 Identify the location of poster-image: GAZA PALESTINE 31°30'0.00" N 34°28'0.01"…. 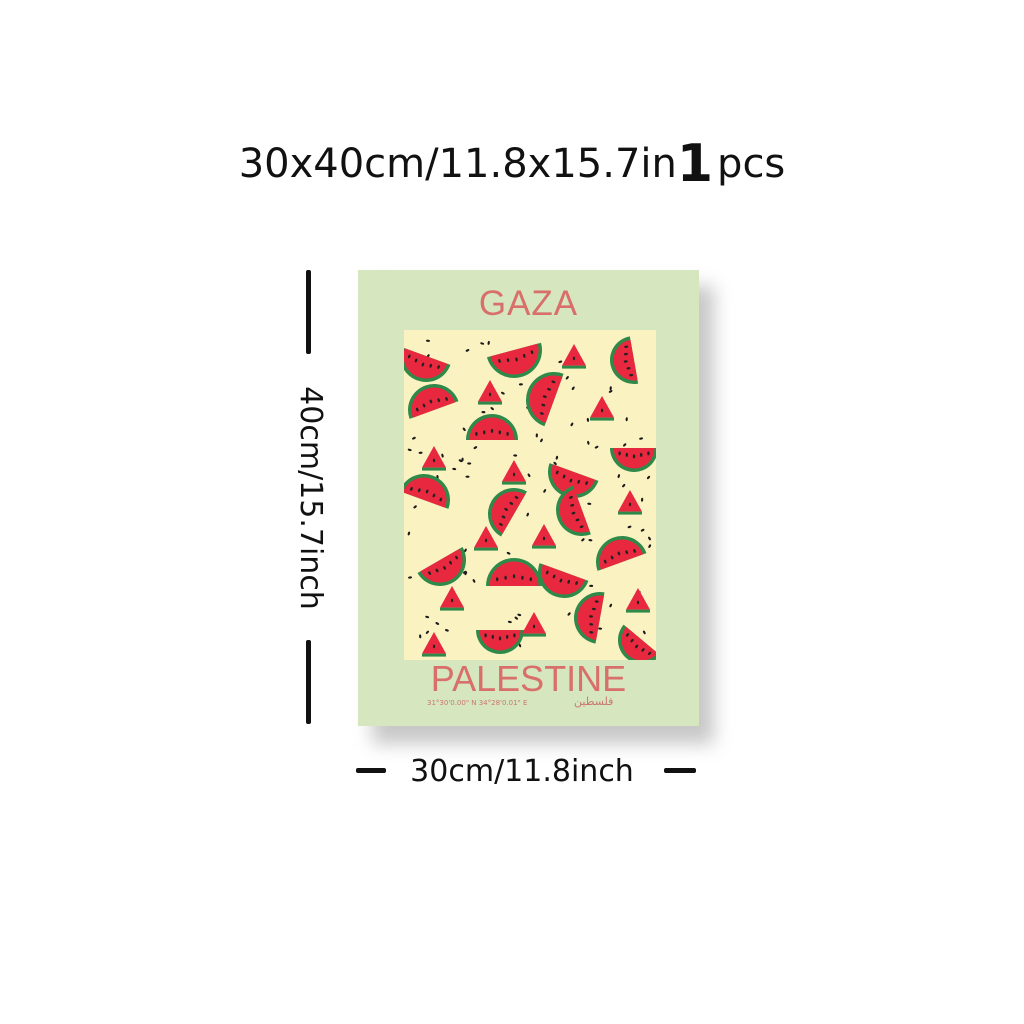
(528, 498).